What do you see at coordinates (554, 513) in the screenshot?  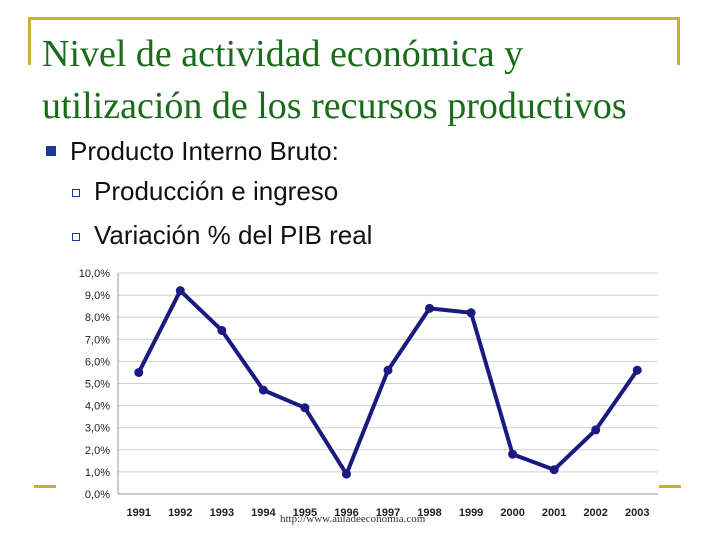 I see `x-tick-label: 2001` at bounding box center [554, 513].